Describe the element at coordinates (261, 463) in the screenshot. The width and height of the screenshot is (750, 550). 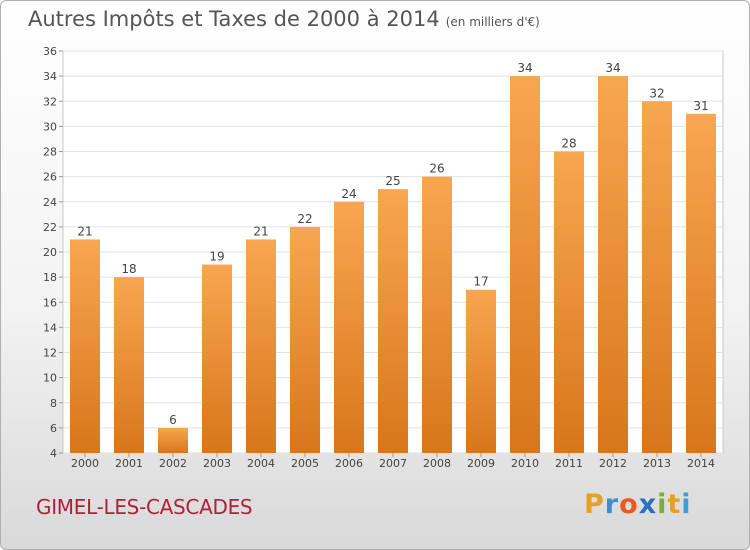
I see `x-tick-label-2004: 2004` at that location.